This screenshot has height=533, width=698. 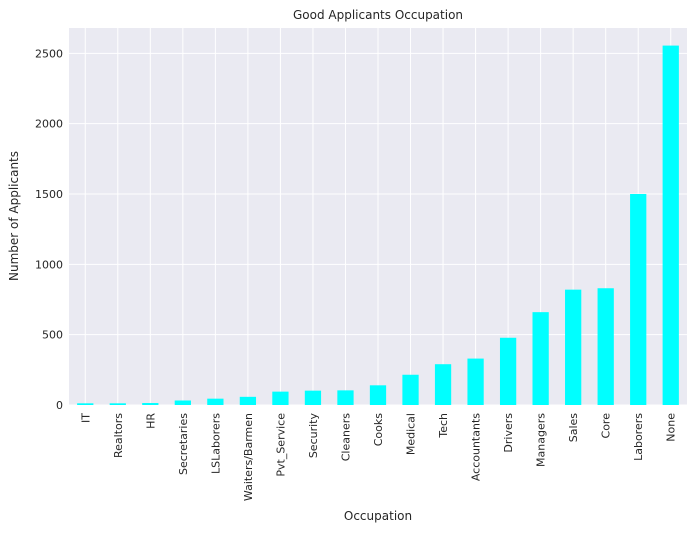 I want to click on y-tick-label: 2000, so click(x=49, y=124).